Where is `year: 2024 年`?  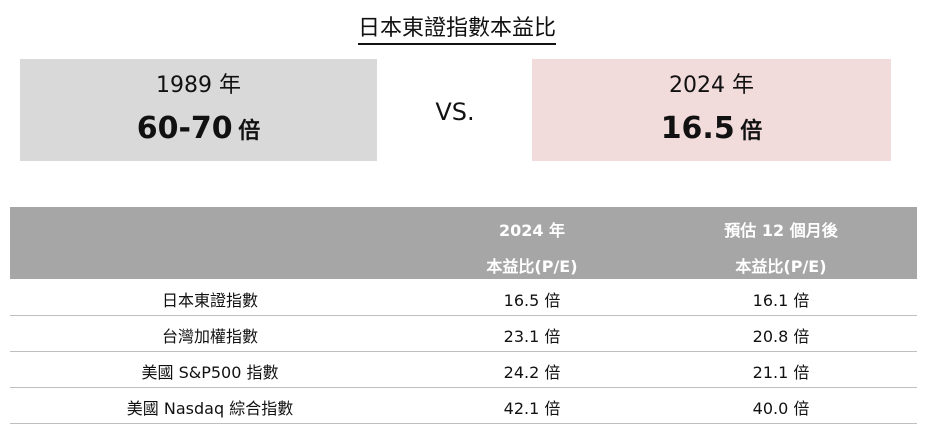 year: 2024 年 is located at coordinates (711, 85).